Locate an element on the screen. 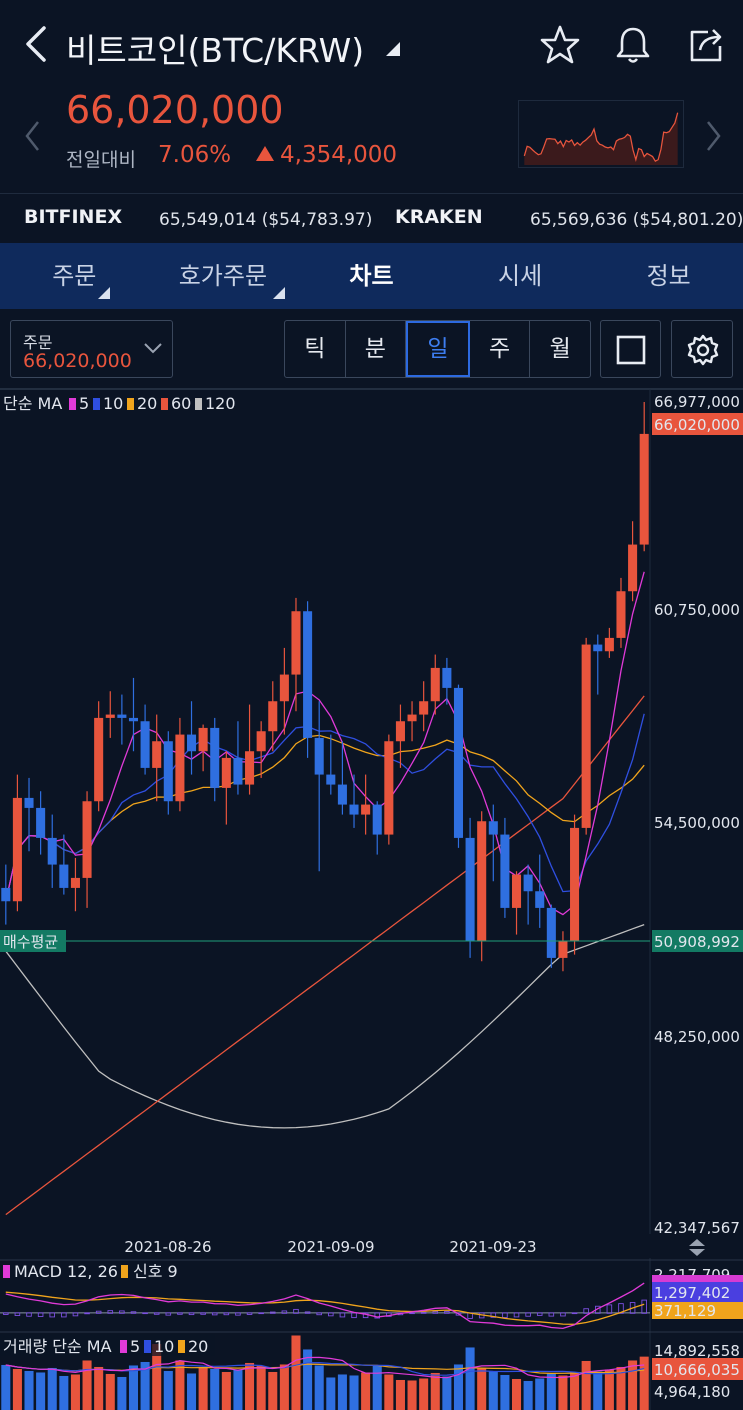 The height and width of the screenshot is (1410, 743). change-amount-value: 4,354,000 is located at coordinates (339, 155).